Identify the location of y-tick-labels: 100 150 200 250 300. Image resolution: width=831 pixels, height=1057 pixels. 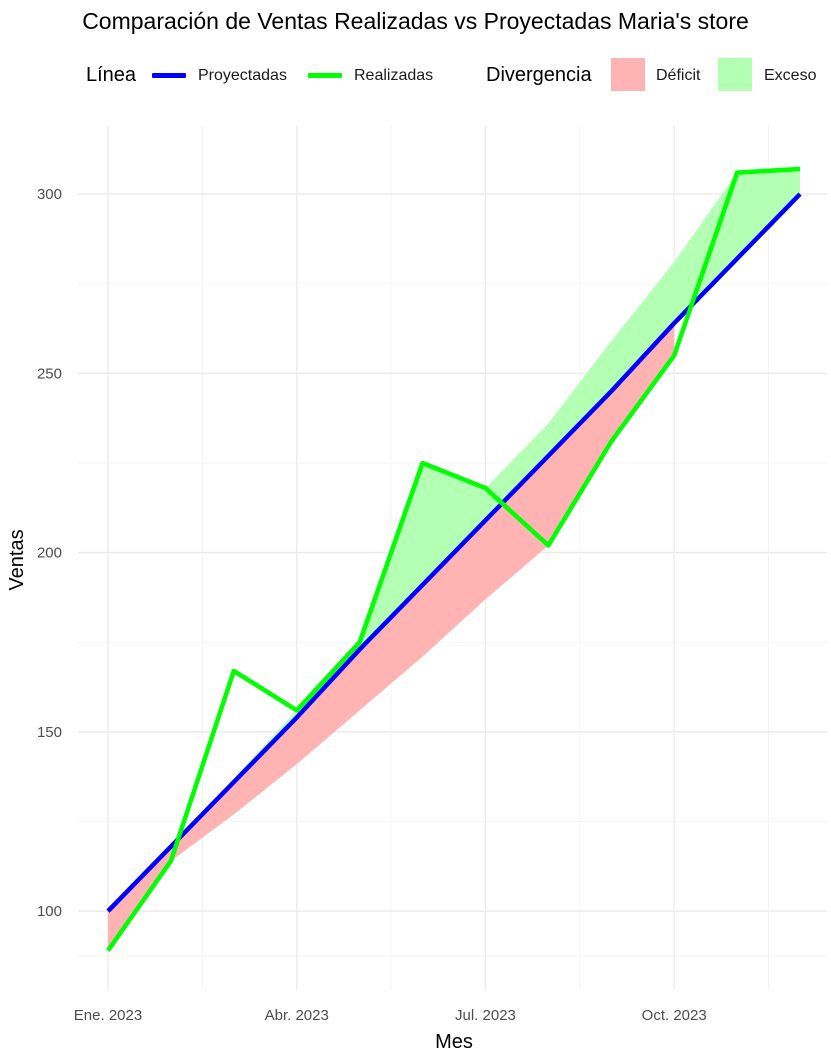
(49, 553).